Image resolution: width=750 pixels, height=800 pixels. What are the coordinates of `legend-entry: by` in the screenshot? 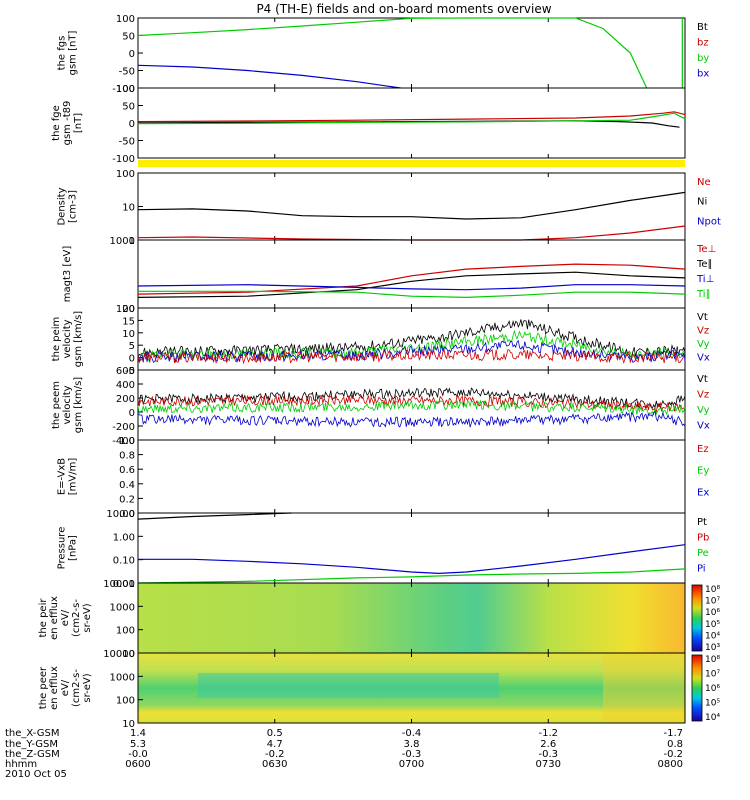 It's located at (703, 58).